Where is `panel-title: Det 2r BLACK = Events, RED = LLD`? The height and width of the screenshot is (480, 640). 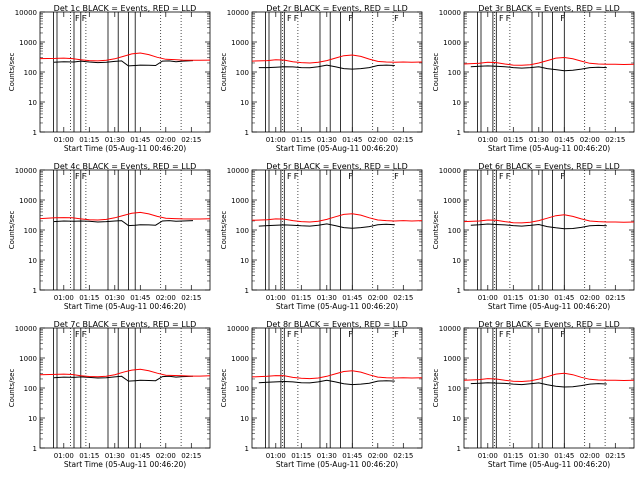 panel-title: Det 2r BLACK = Events, RED = LLD is located at coordinates (337, 8).